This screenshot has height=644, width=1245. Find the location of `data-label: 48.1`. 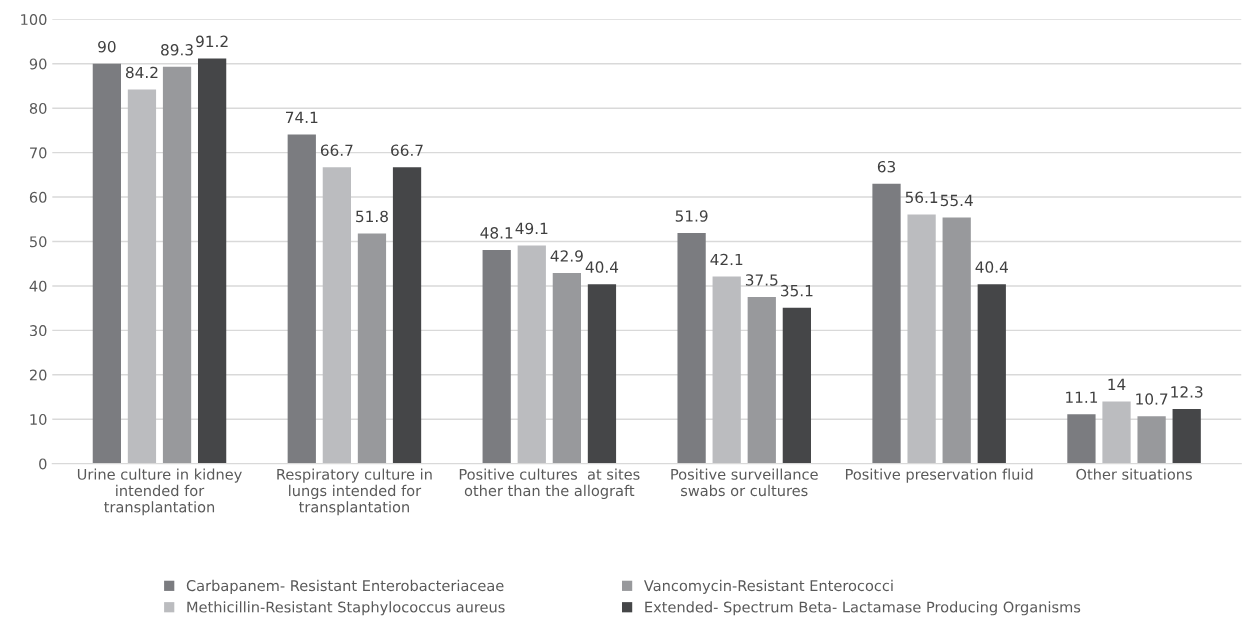

data-label: 48.1 is located at coordinates (496, 233).